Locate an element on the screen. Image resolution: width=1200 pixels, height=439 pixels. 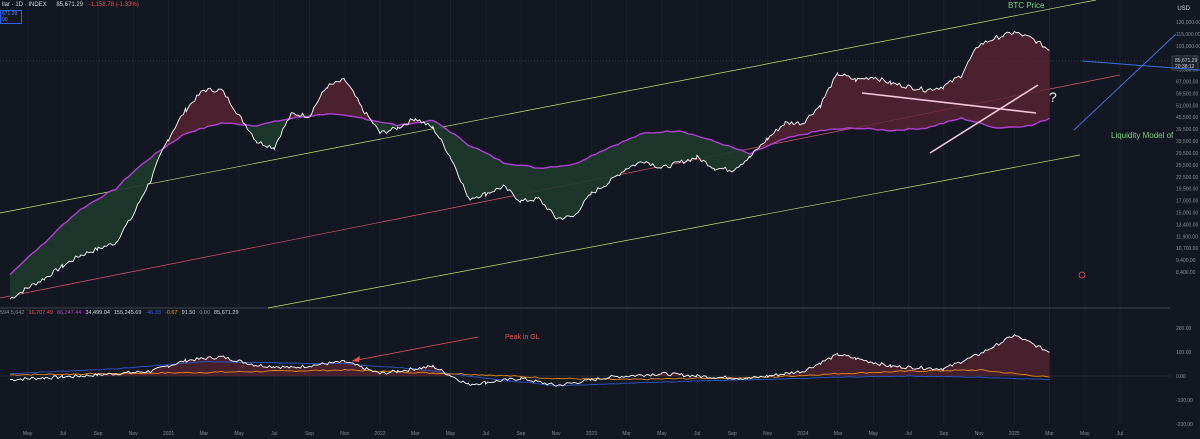
y-tick-label: 25,500.00 is located at coordinates (1187, 166).